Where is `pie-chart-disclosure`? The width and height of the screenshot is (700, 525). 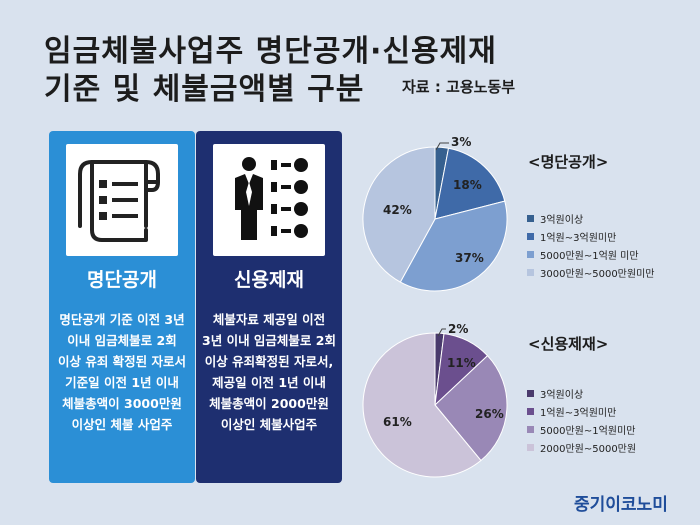 pie-chart-disclosure is located at coordinates (435, 219).